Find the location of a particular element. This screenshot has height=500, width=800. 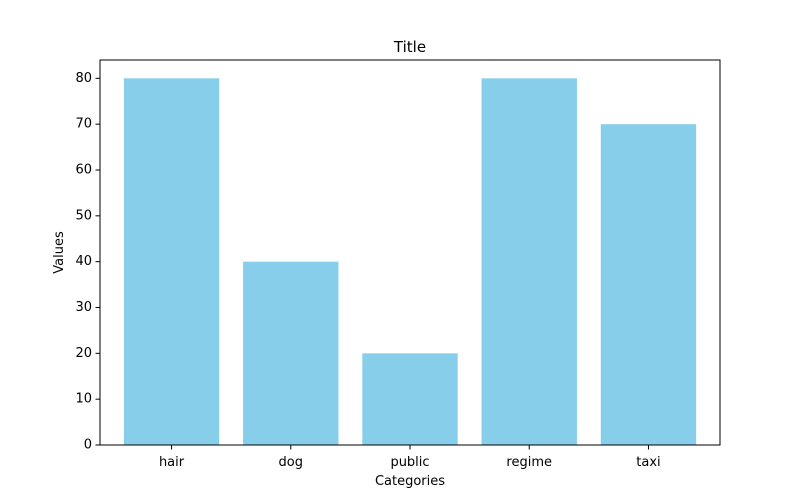

x-tick-label: dog is located at coordinates (291, 462).